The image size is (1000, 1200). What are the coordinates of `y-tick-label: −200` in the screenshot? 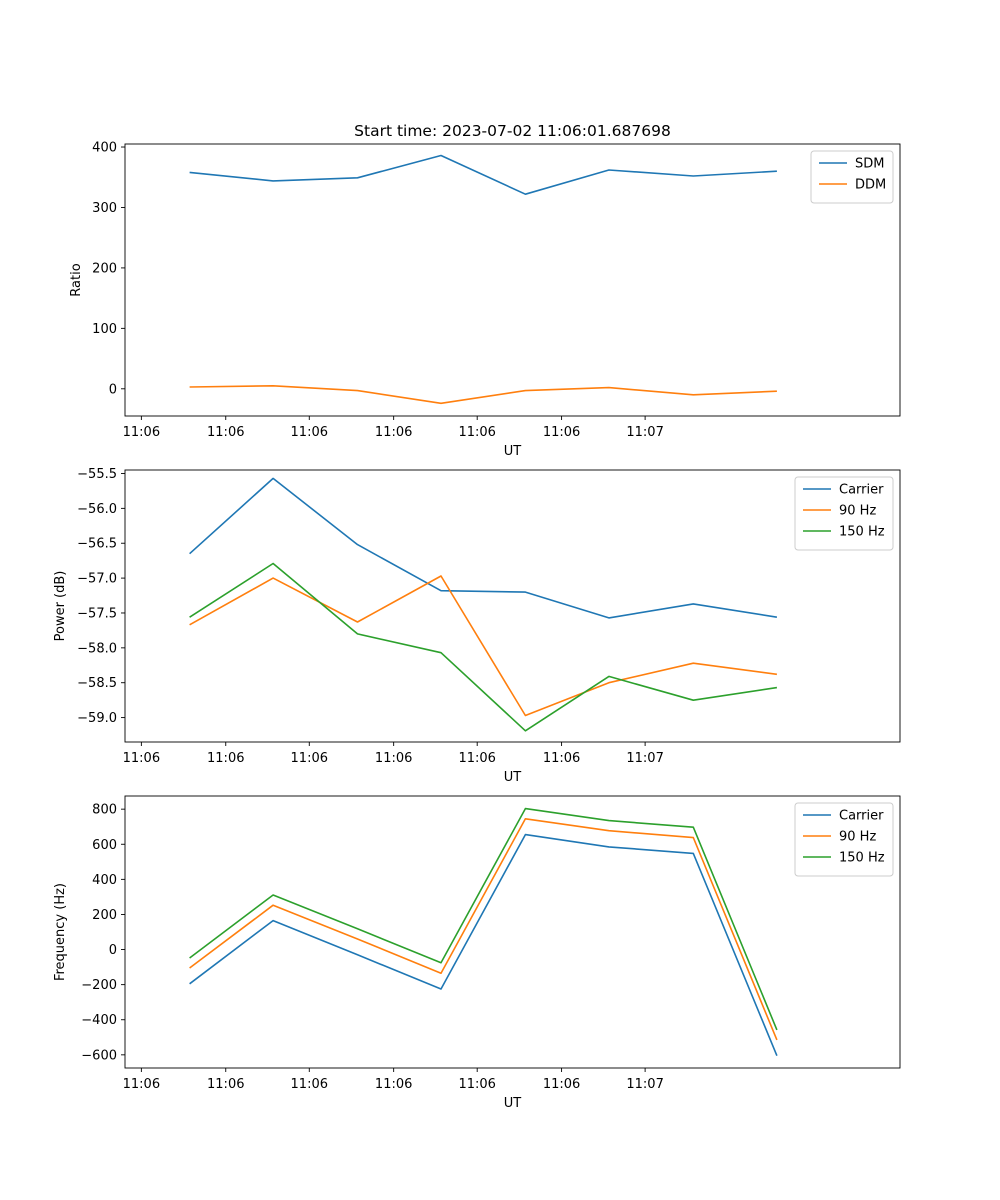 It's located at (99, 985).